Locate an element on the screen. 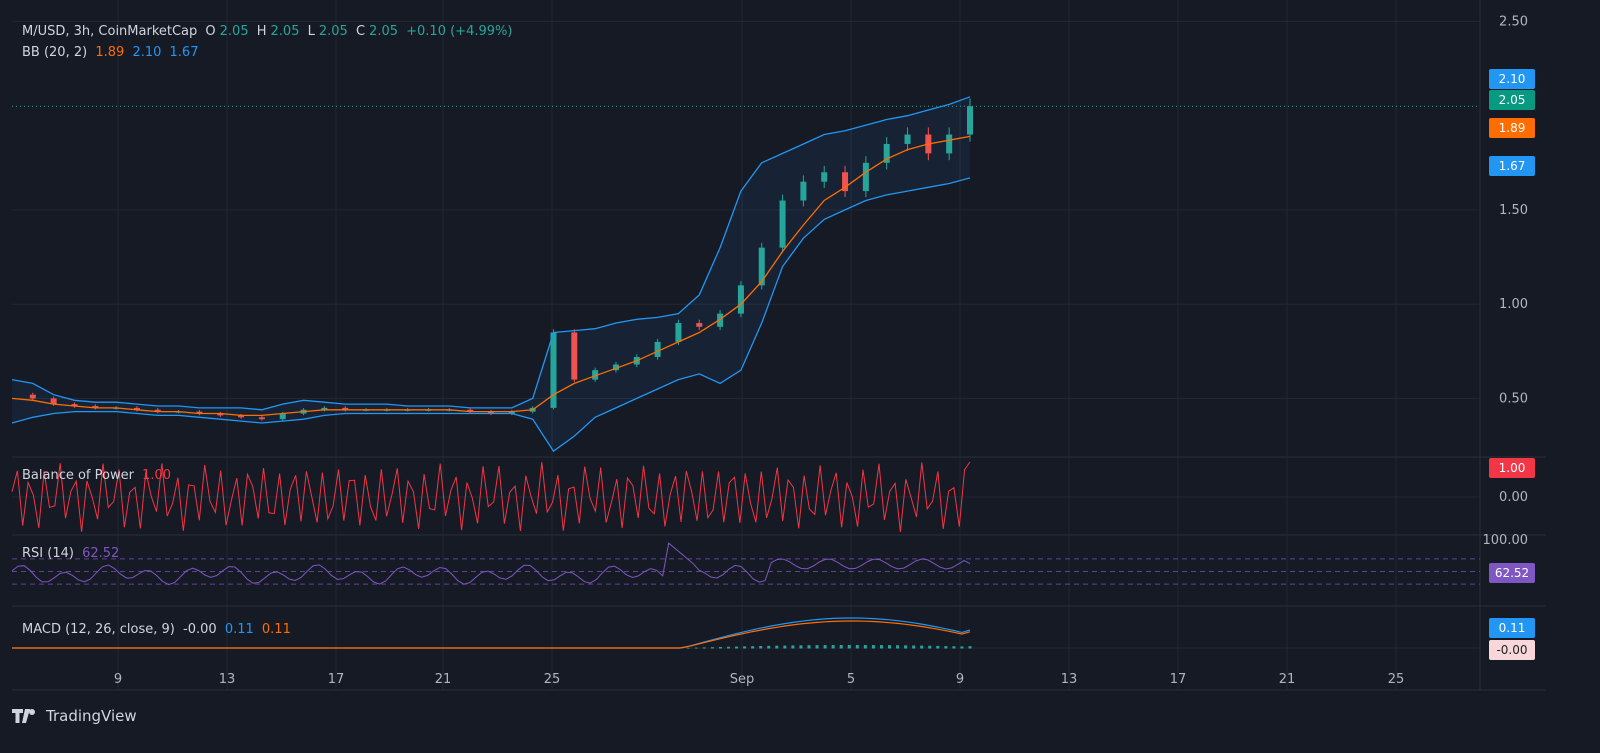 This screenshot has height=753, width=1600. price-axis-label: 2.50 is located at coordinates (1513, 21).